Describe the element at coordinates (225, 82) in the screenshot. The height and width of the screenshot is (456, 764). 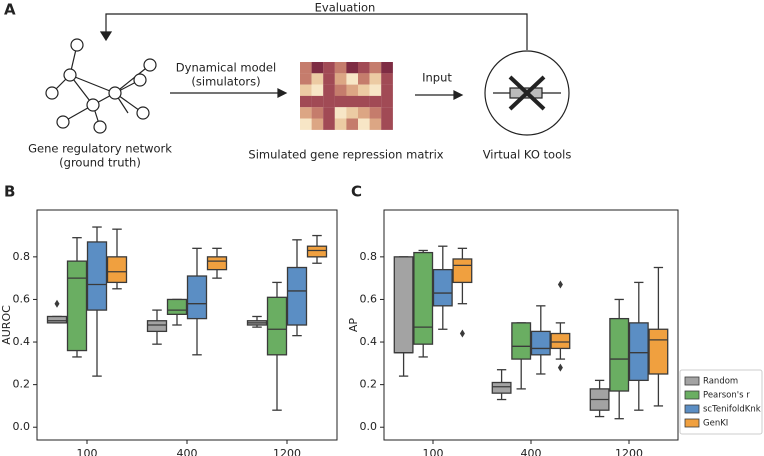
I see `model-label: (simulators)` at that location.